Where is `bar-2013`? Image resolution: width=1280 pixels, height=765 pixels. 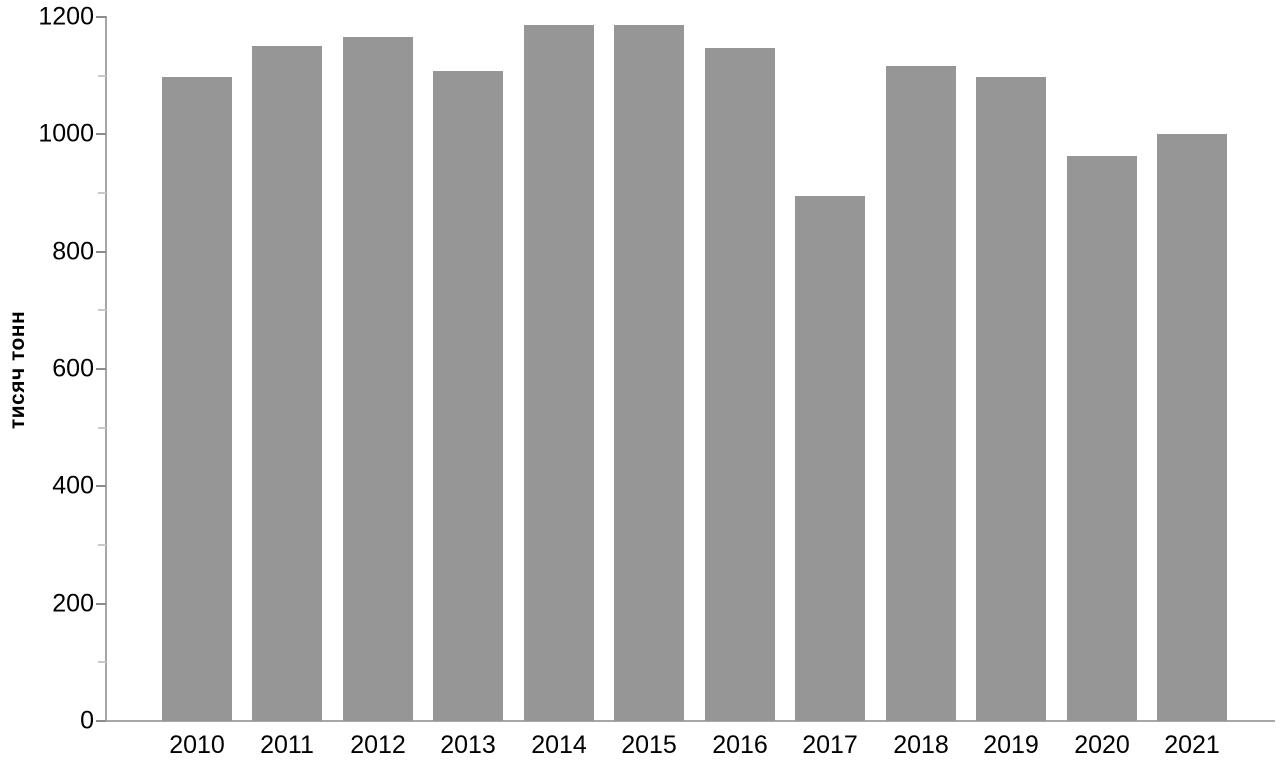 bar-2013 is located at coordinates (468, 395).